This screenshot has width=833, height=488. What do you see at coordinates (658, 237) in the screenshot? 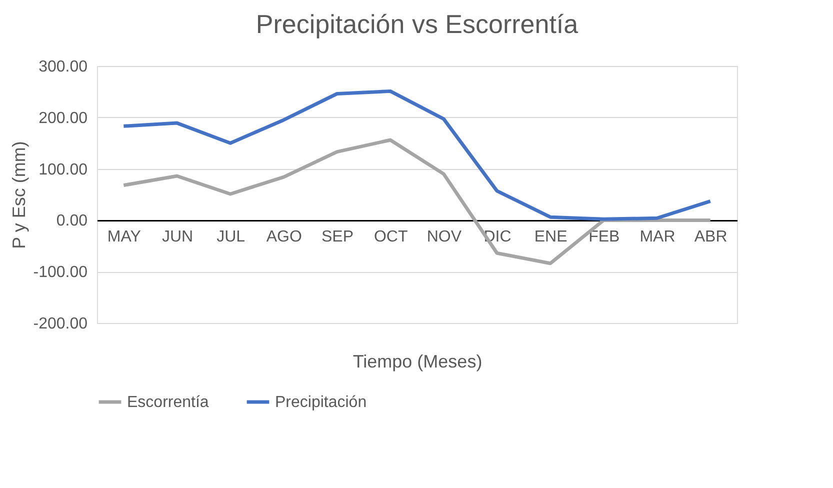
I see `x-tick-label: MAR` at bounding box center [658, 237].